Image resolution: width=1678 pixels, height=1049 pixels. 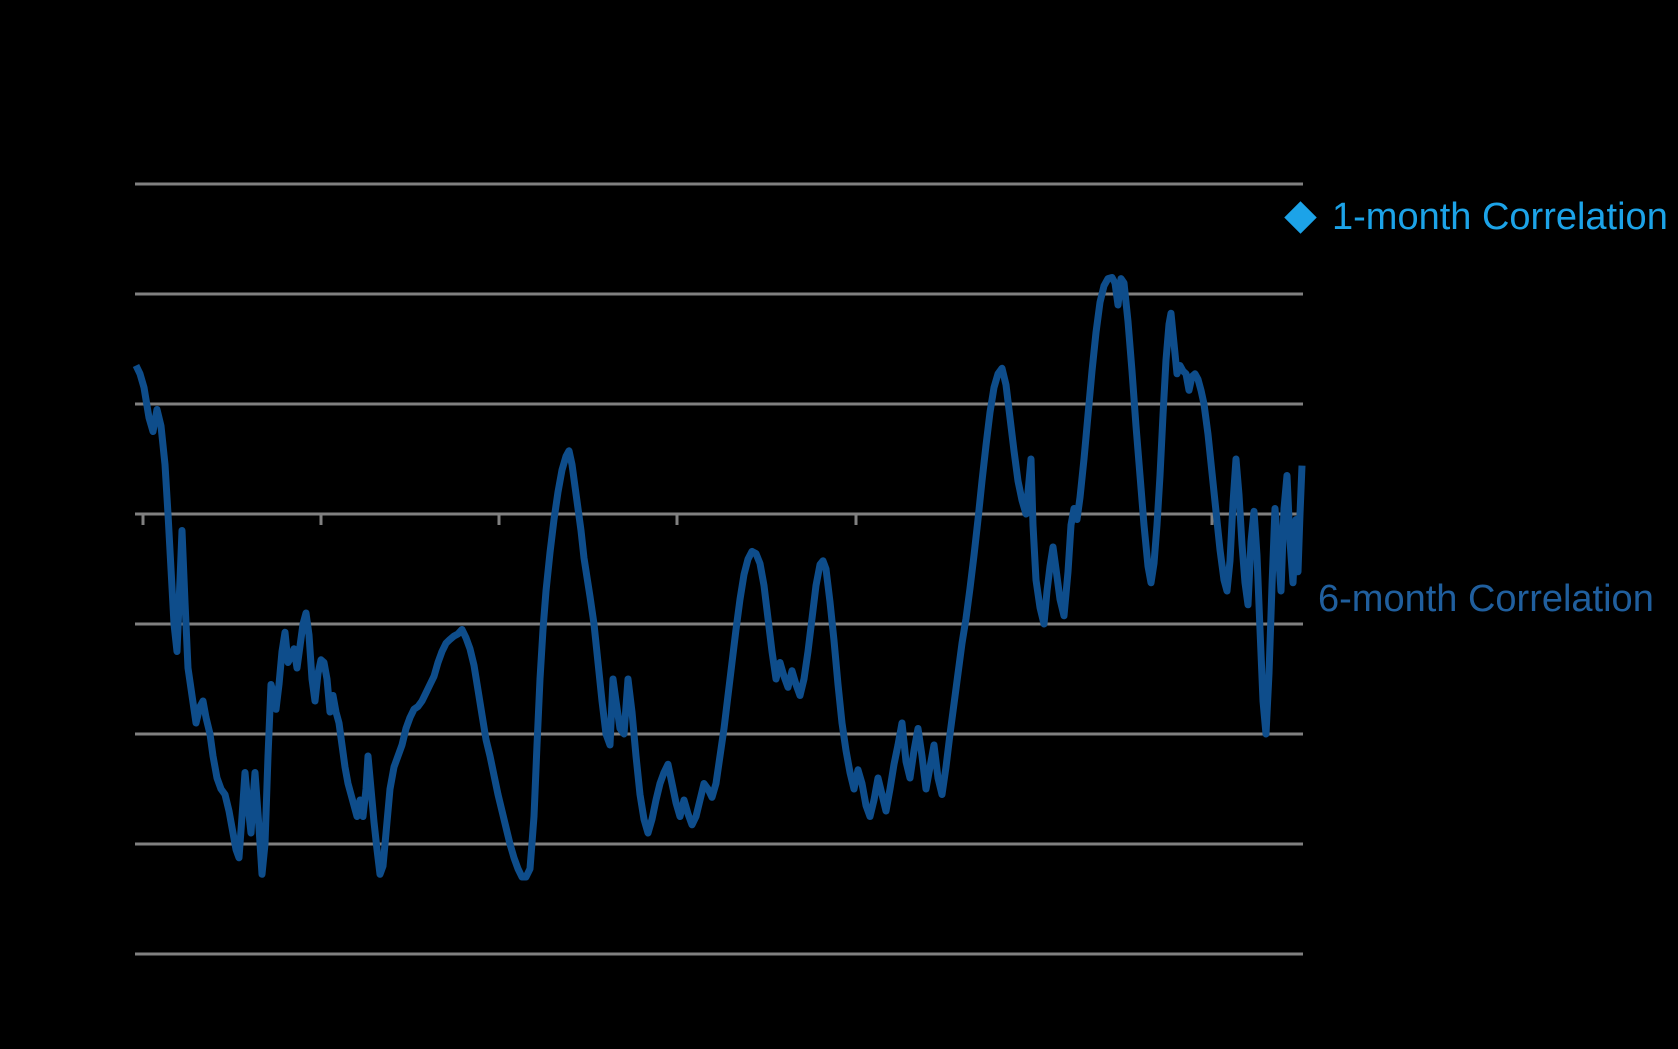 What do you see at coordinates (1486, 599) in the screenshot?
I see `legend-label-six-month: 6-month Correlation` at bounding box center [1486, 599].